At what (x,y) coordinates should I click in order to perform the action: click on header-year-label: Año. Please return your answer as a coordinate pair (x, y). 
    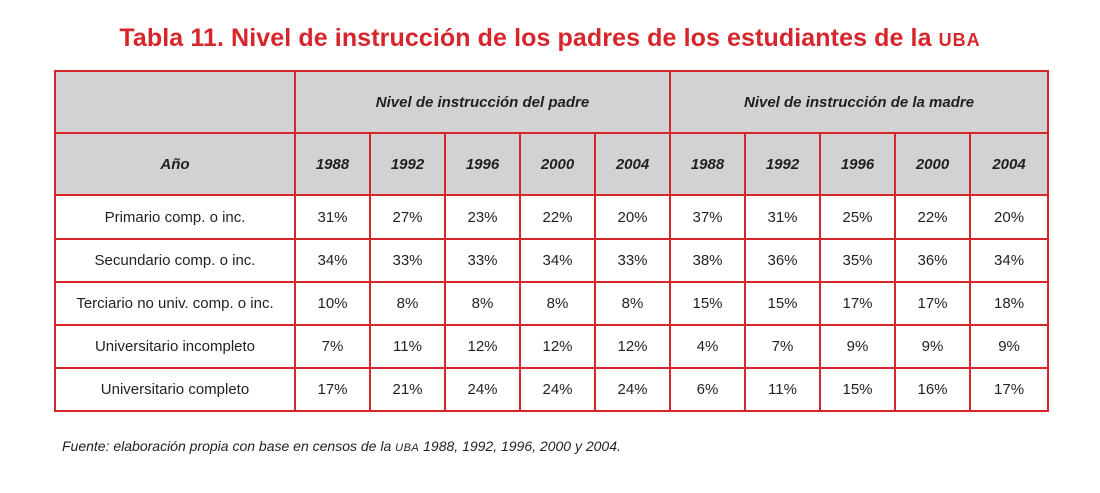
    Looking at the image, I should click on (175, 164).